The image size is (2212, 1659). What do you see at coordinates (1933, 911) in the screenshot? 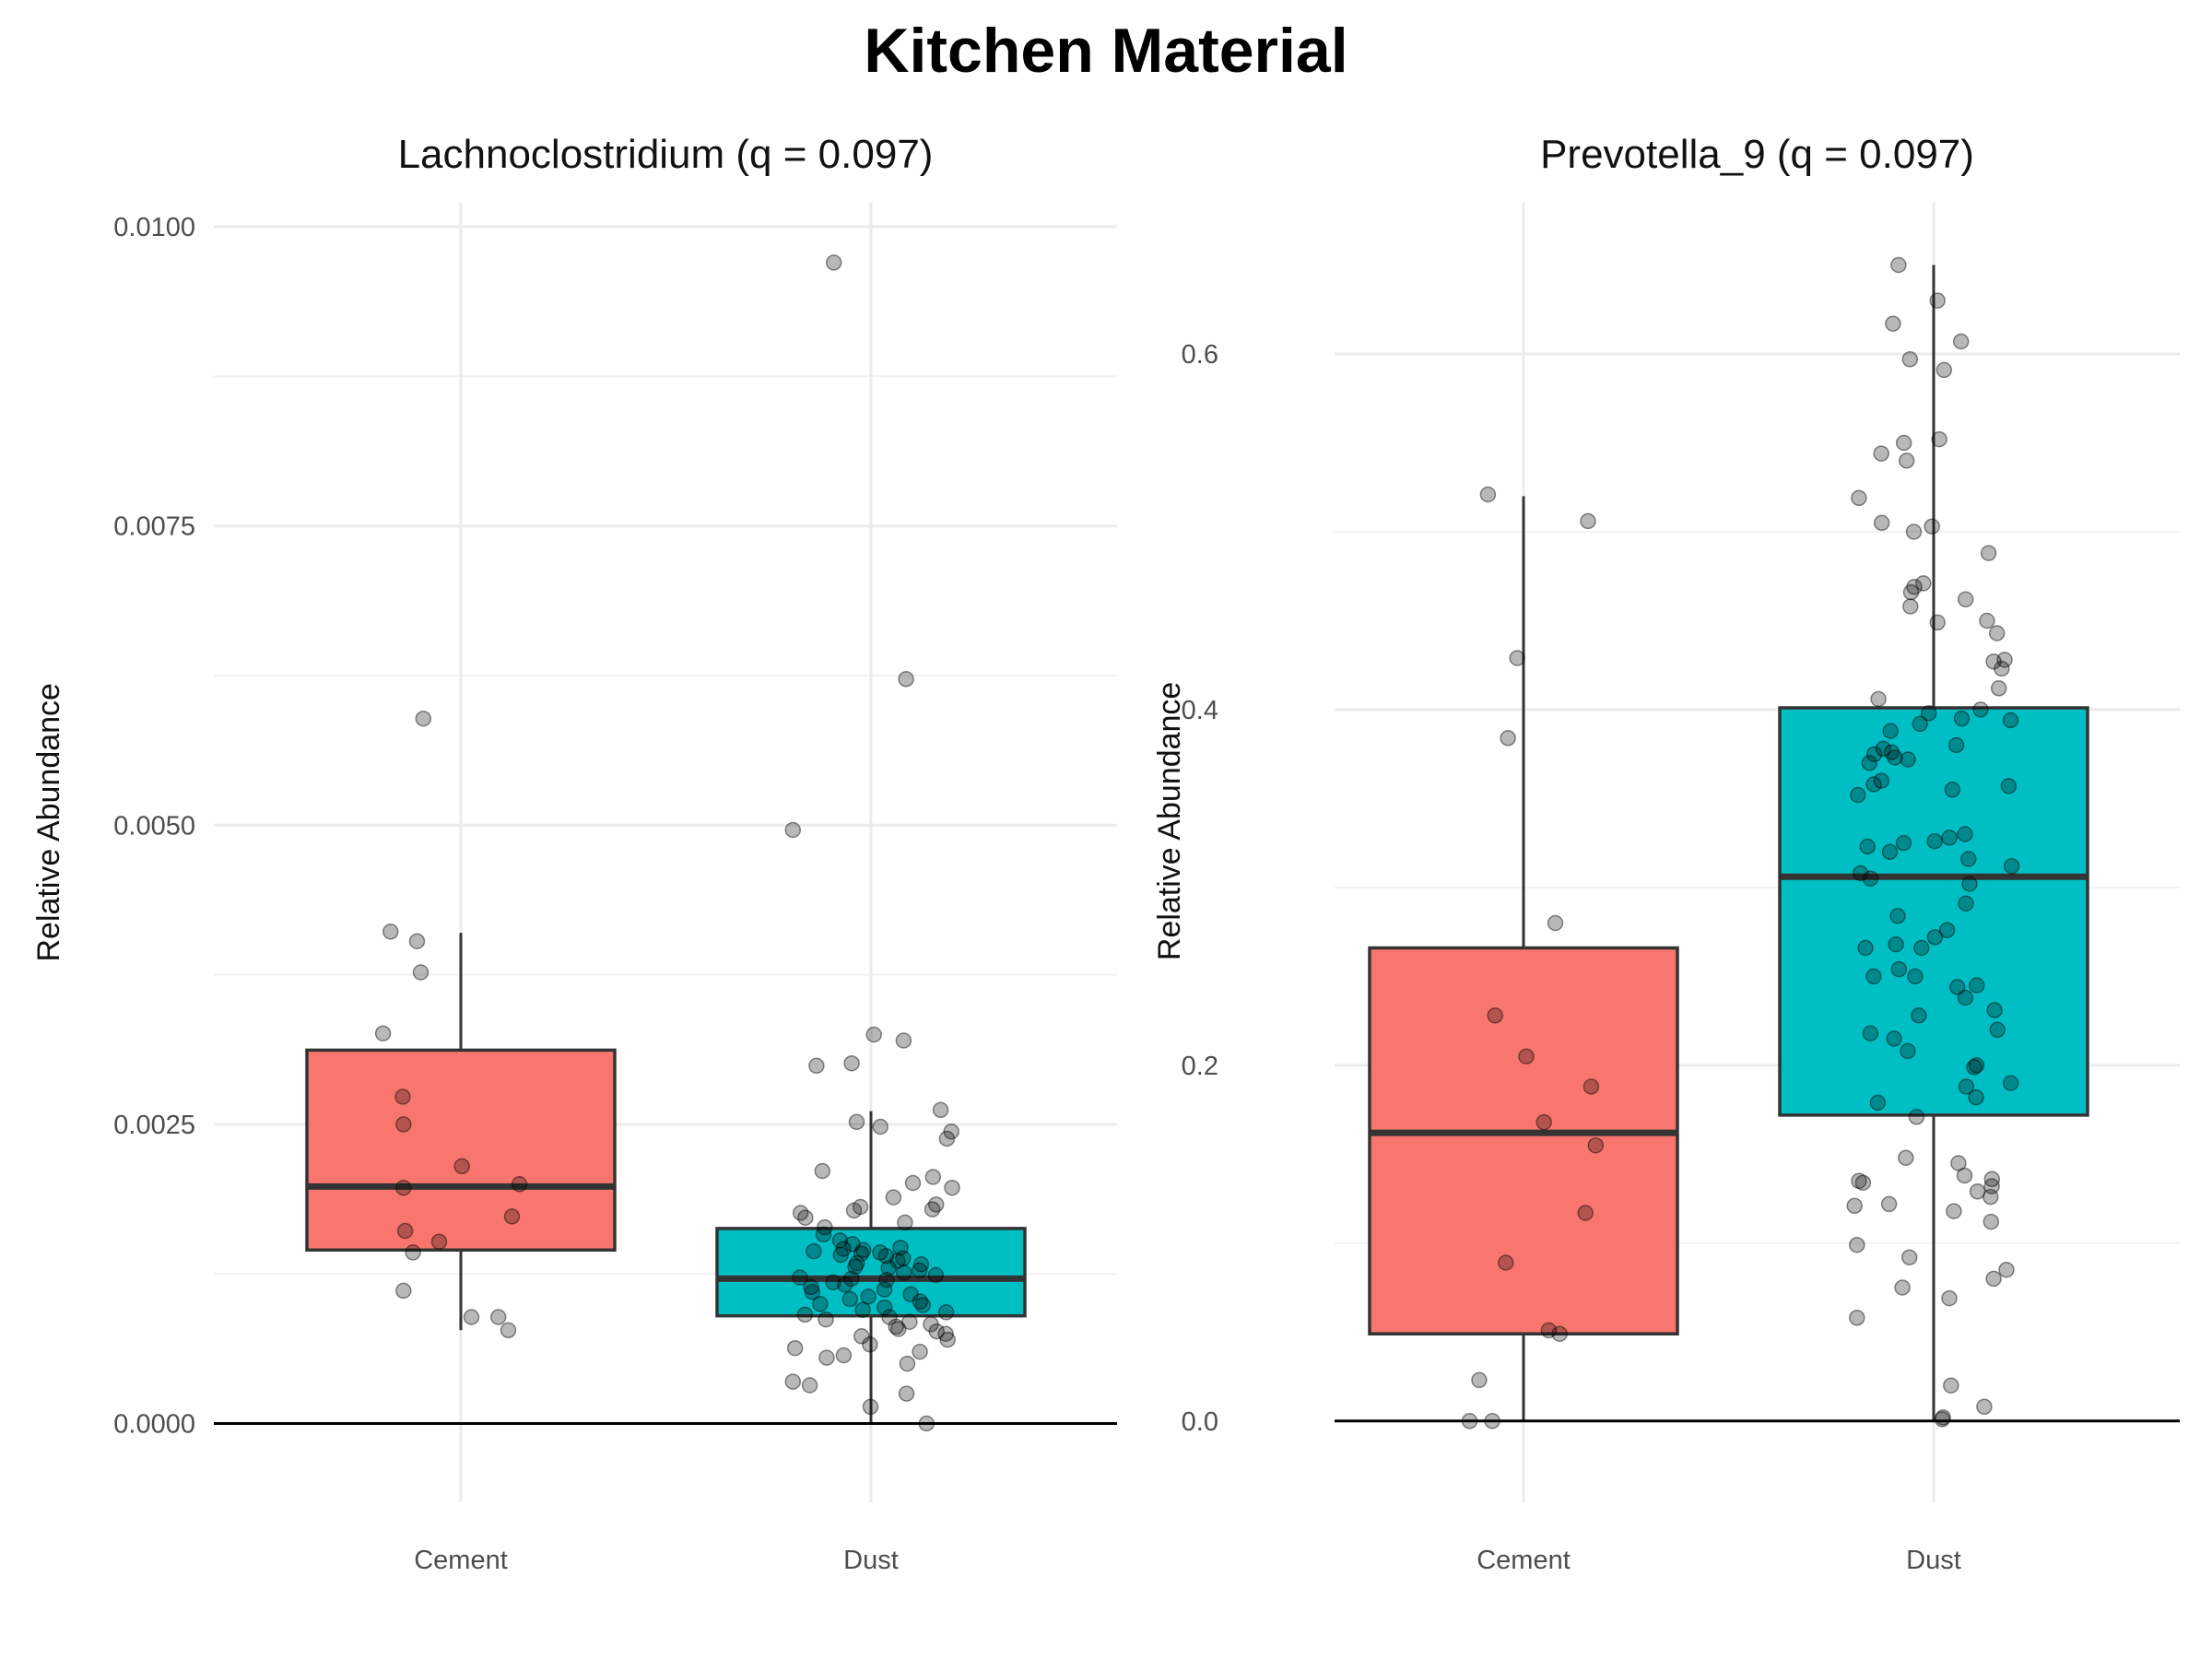
I see `box-dust` at bounding box center [1933, 911].